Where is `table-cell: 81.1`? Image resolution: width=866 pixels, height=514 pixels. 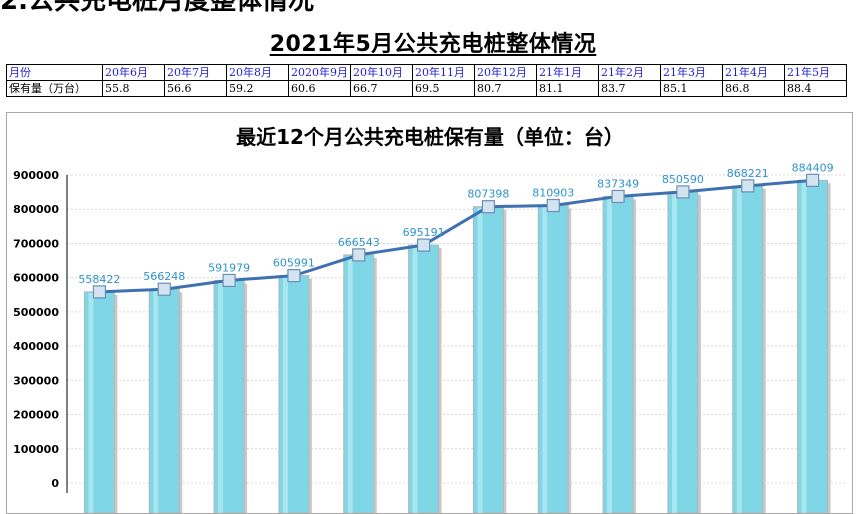 table-cell: 81.1 is located at coordinates (567, 88).